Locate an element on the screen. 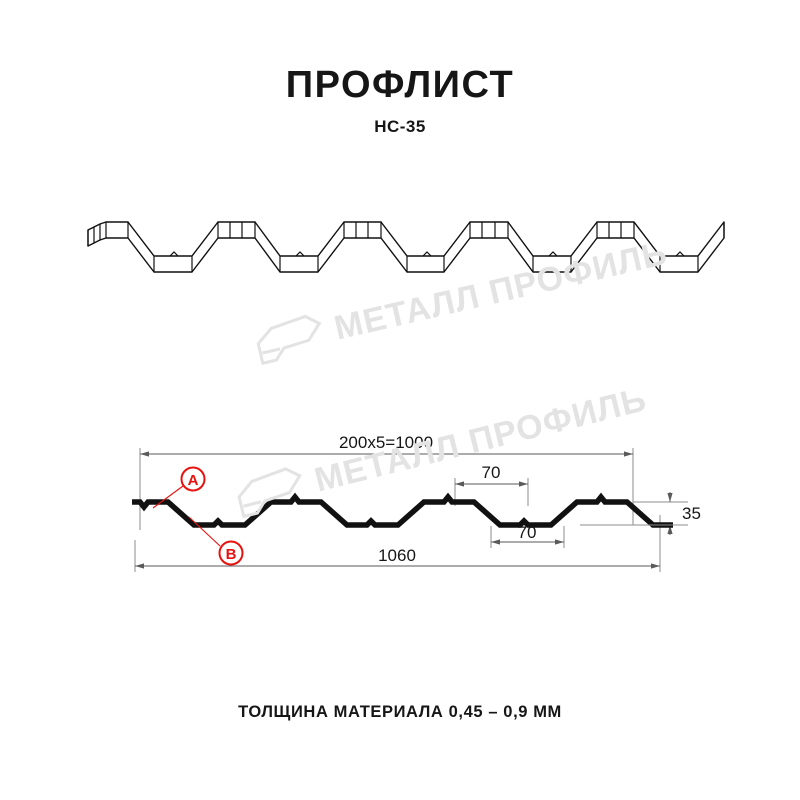  dimension-label-bottom-flat: 70 is located at coordinates (527, 532).